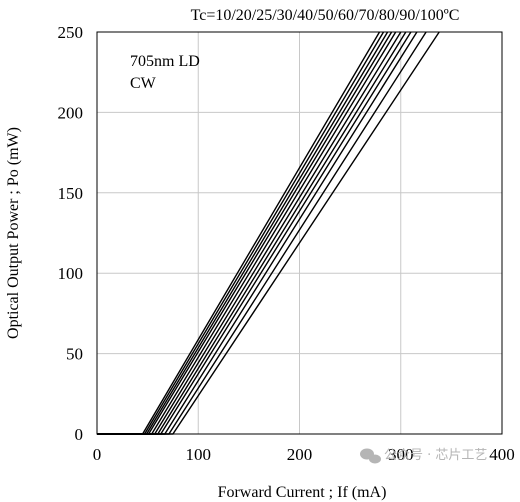 The image size is (520, 502). What do you see at coordinates (71, 233) in the screenshot?
I see `y-tick-labels: 0 50 100 150 200 250` at bounding box center [71, 233].